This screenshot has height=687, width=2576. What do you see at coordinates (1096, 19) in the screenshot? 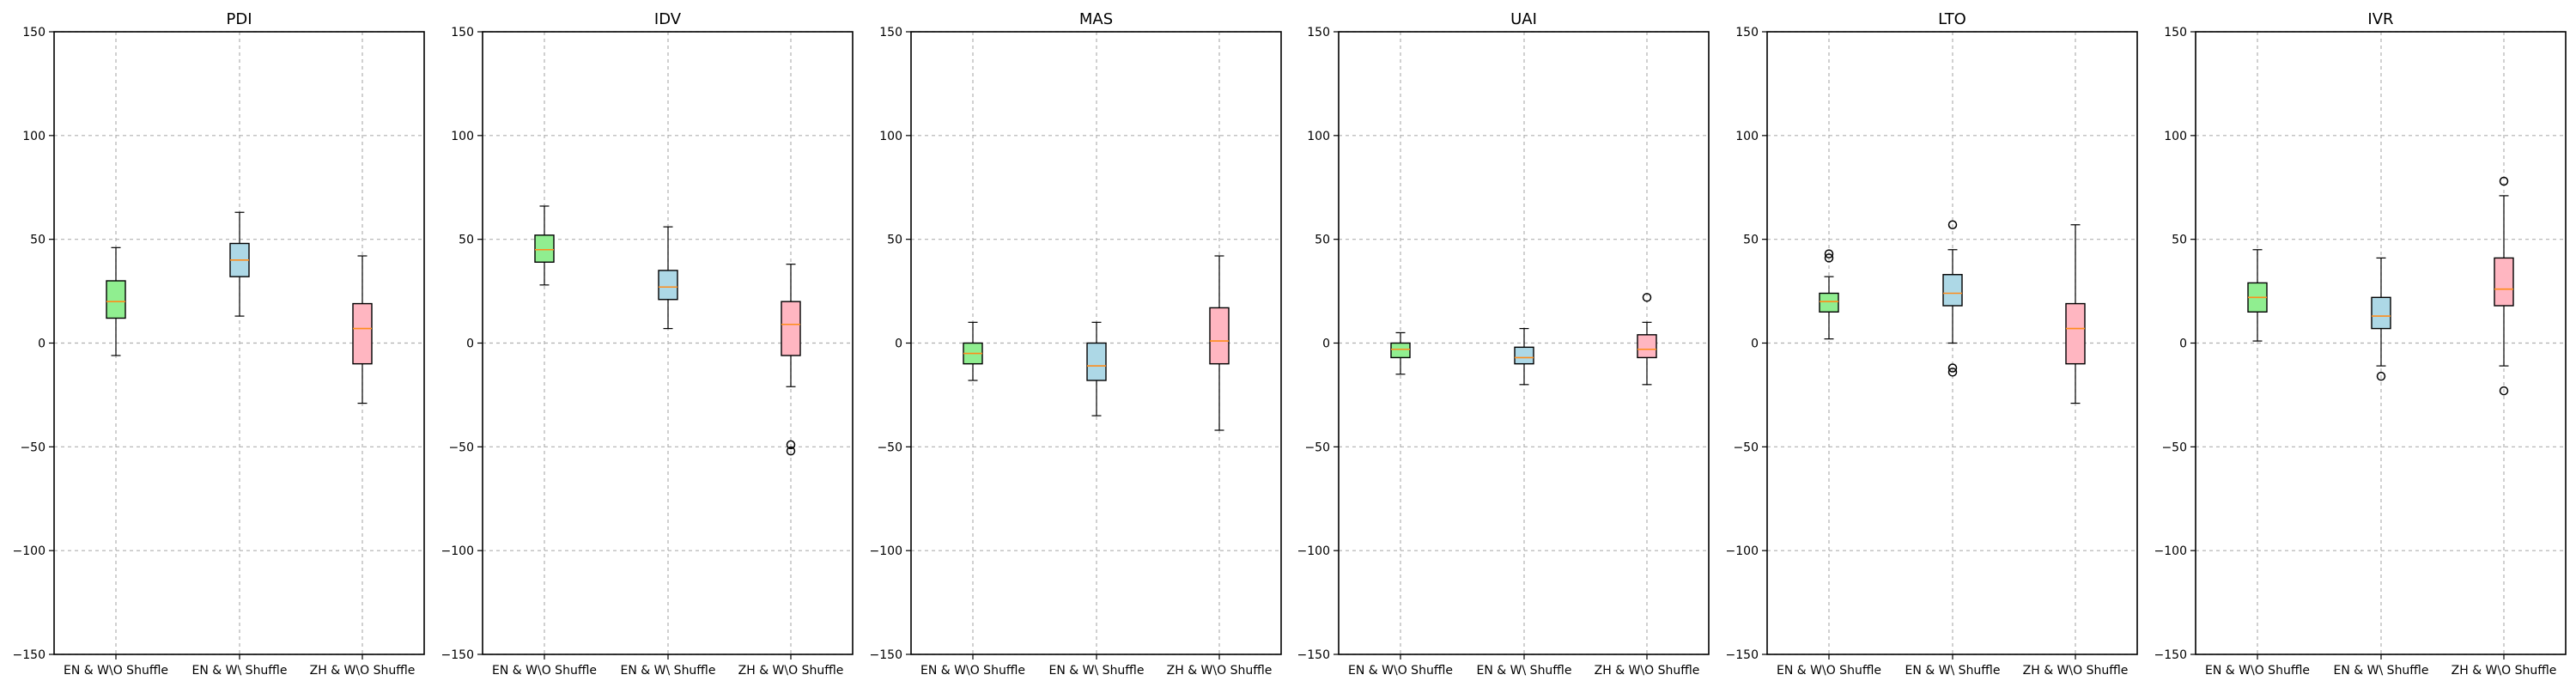
I see `panel-title: MAS` at bounding box center [1096, 19].